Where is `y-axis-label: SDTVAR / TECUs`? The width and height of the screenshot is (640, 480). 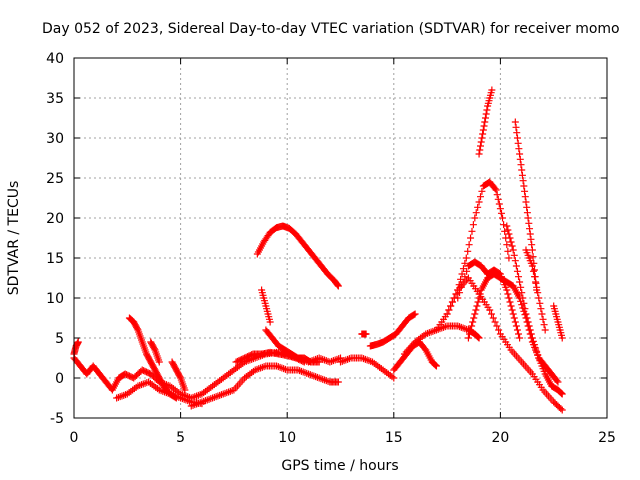
y-axis-label: SDTVAR / TECUs is located at coordinates (14, 238).